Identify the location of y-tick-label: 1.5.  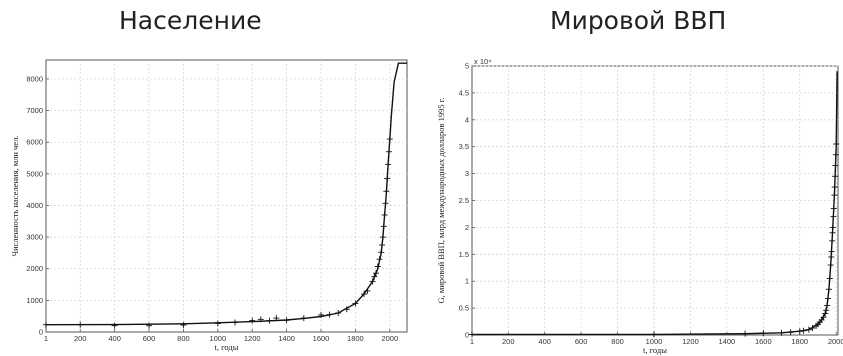
(464, 254).